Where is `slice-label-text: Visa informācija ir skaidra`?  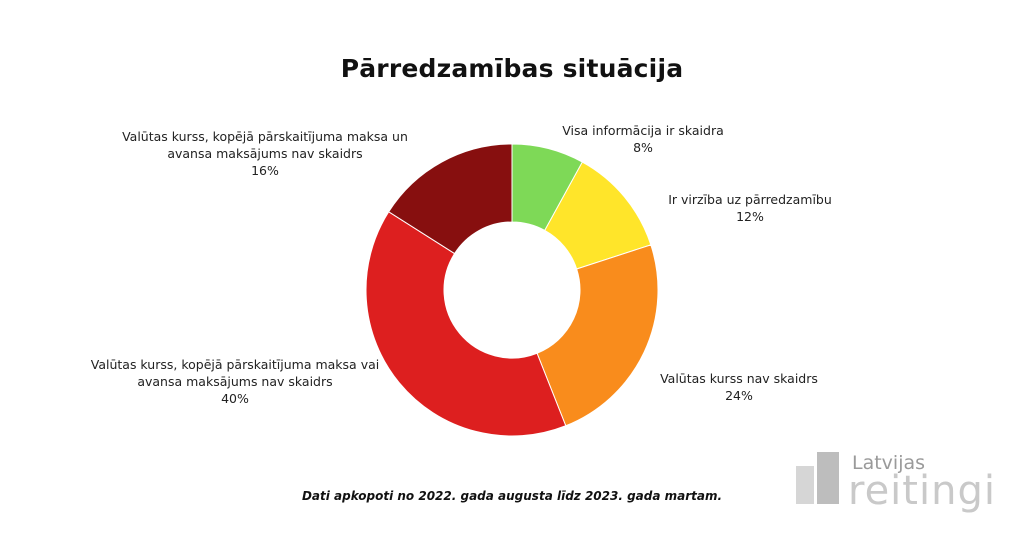
slice-label-text: Visa informācija ir skaidra is located at coordinates (643, 130).